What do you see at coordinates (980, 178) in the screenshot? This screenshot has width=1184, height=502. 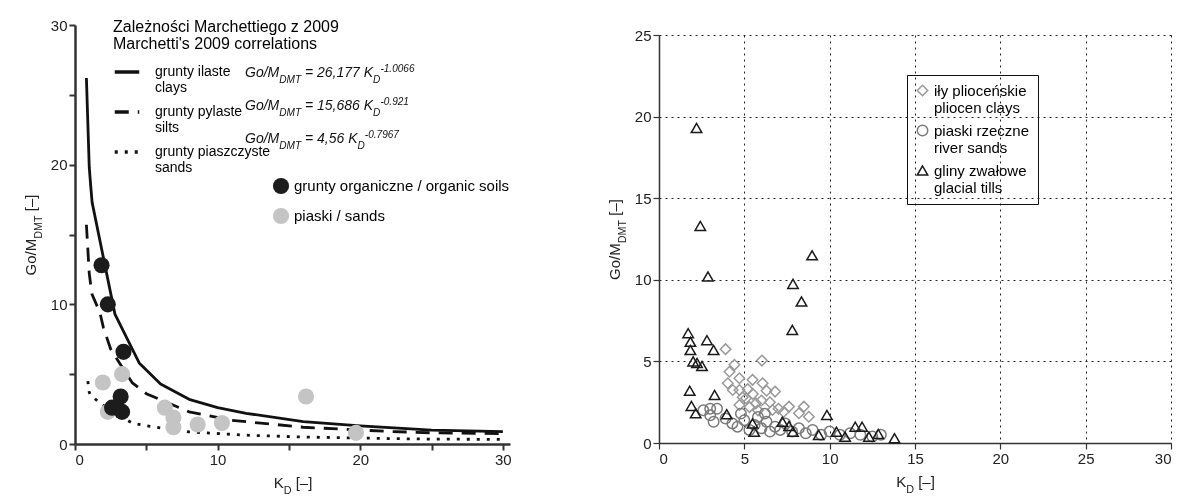 I see `legend-label: gliny zwałowe glacial tills` at bounding box center [980, 178].